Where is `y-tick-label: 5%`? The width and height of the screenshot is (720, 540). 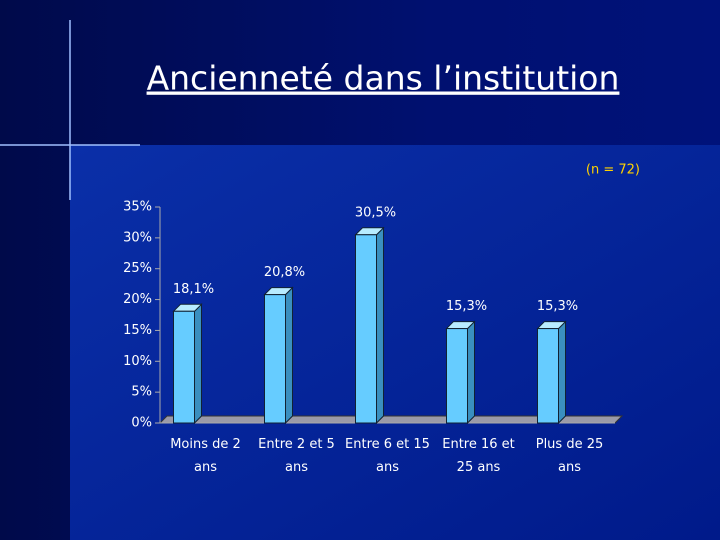
y-tick-label: 5% is located at coordinates (141, 392).